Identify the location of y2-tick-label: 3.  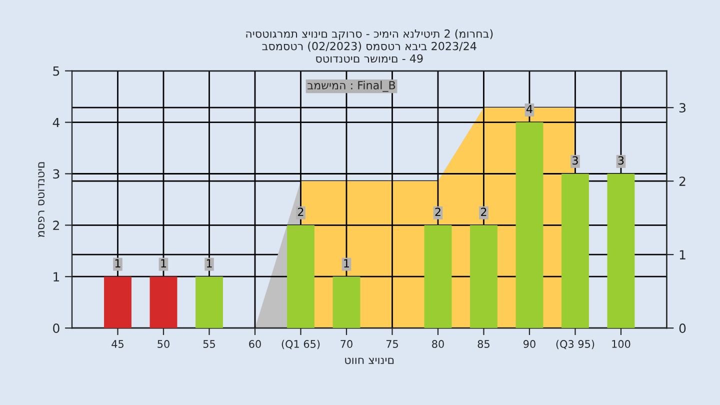
(682, 108).